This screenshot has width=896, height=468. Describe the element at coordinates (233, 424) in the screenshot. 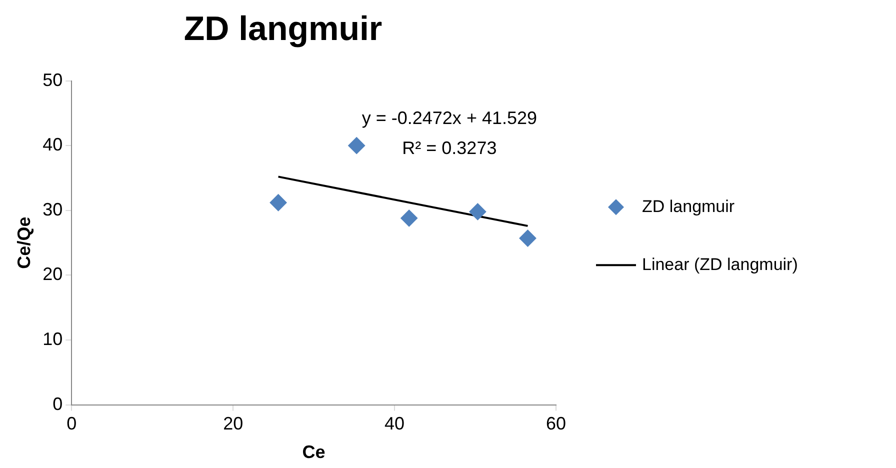

I see `x-tick-label: 20` at that location.